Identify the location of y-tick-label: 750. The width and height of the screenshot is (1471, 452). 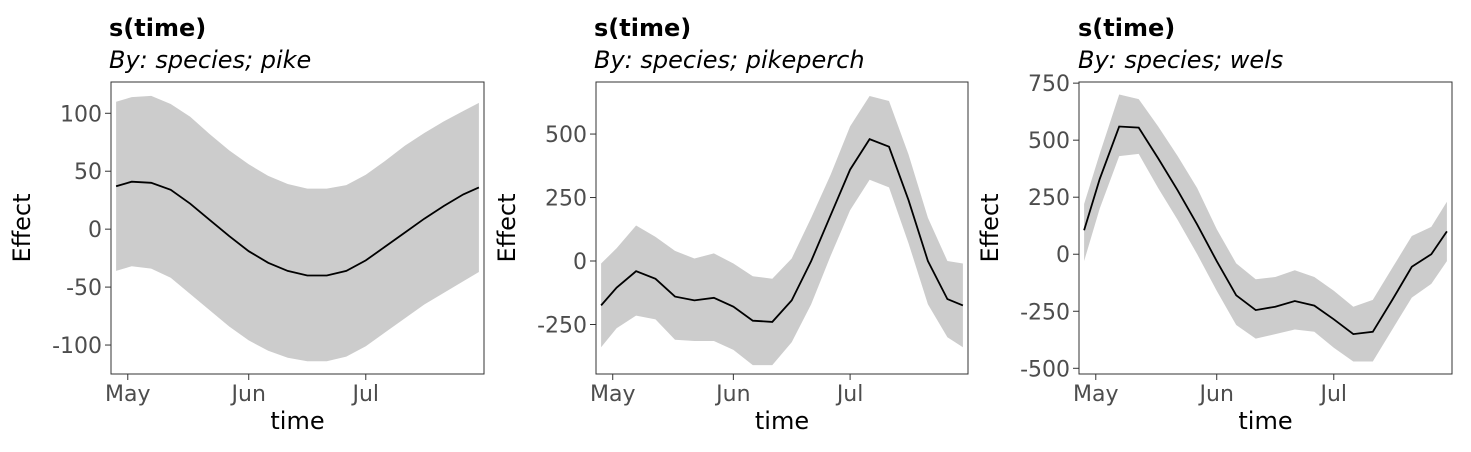
(1049, 84).